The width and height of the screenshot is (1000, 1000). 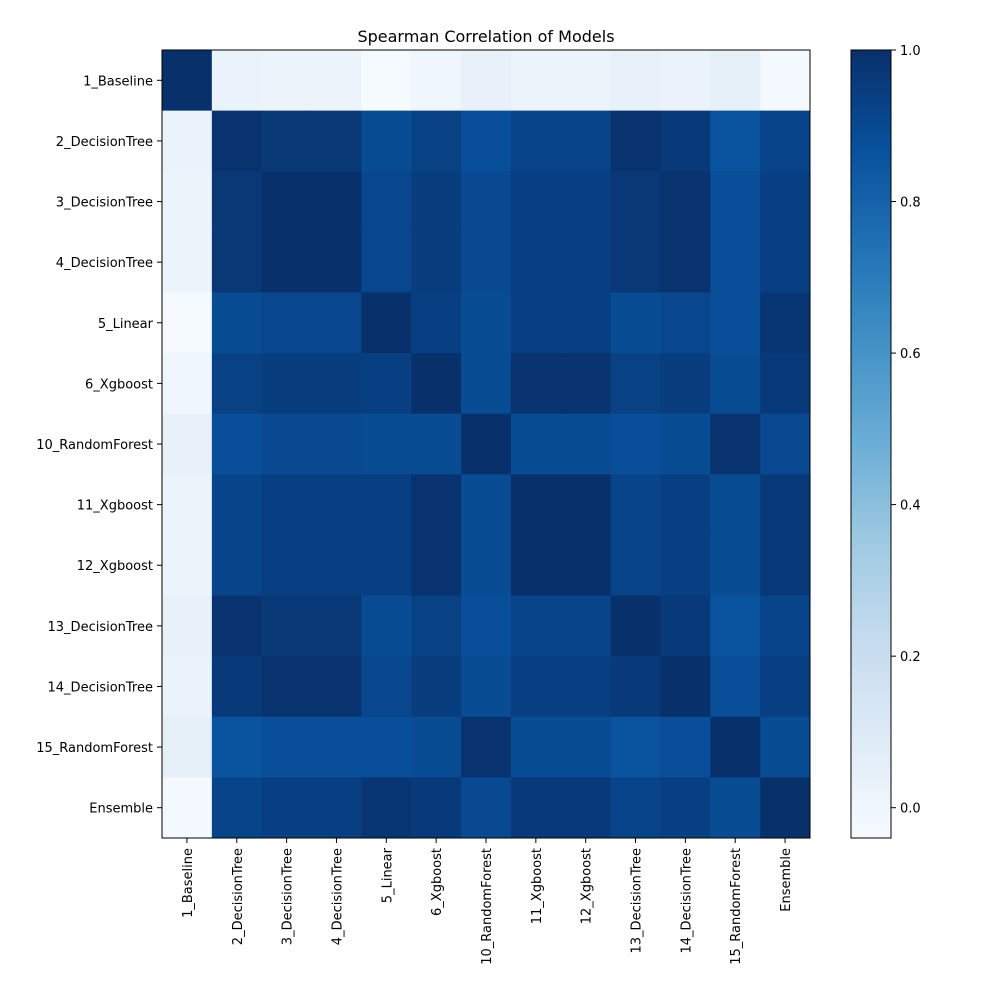 What do you see at coordinates (115, 566) in the screenshot?
I see `y-tick-label: 12_Xgboost` at bounding box center [115, 566].